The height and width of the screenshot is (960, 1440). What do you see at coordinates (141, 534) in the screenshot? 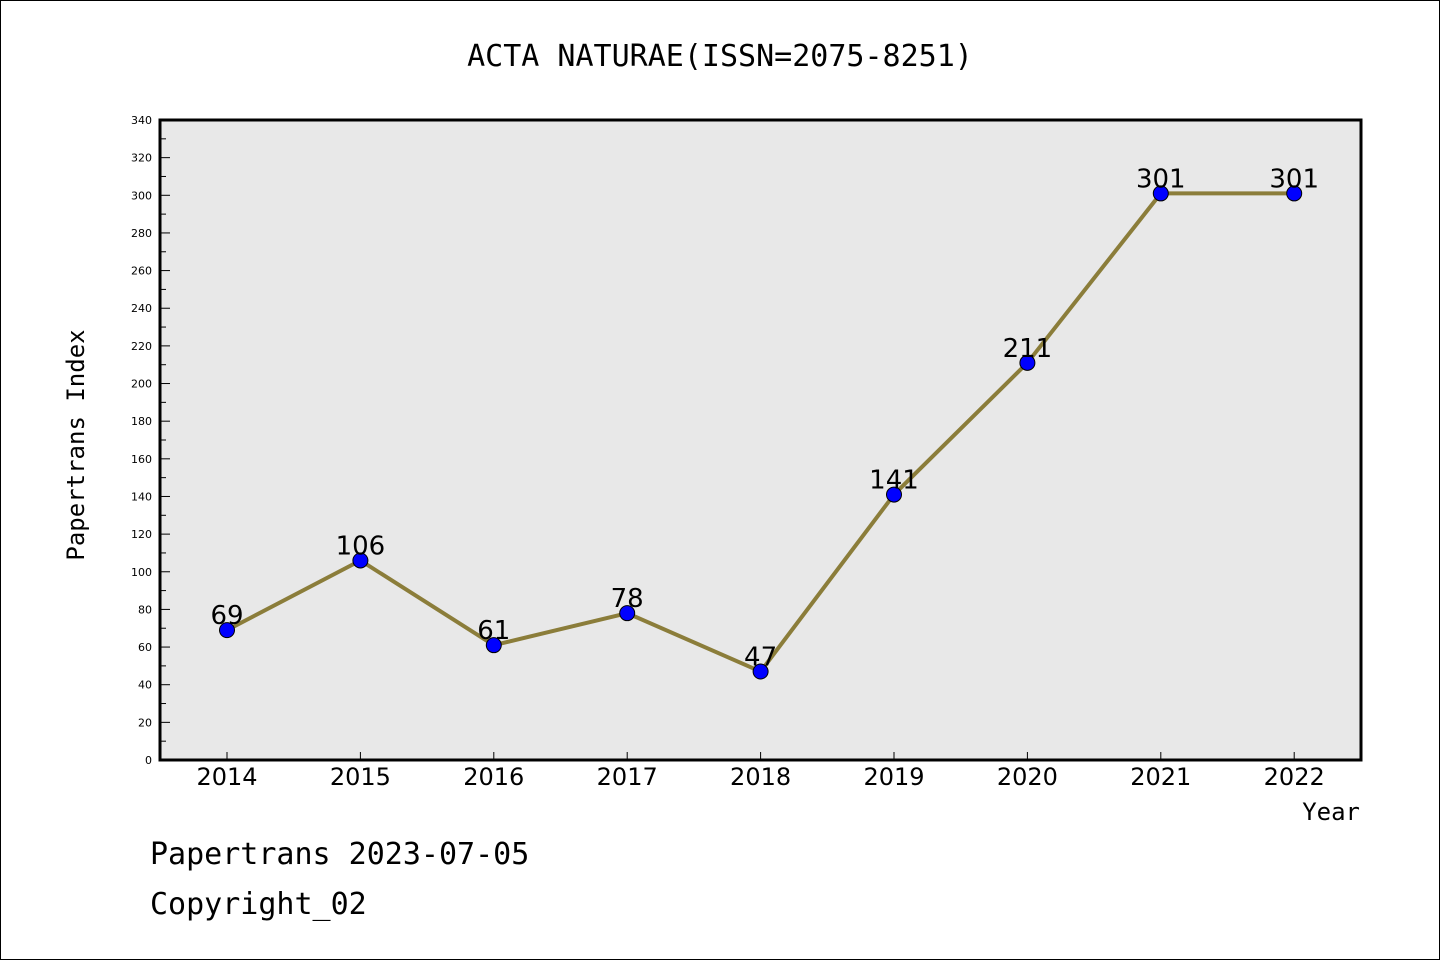
I see `y-tick-label: 120` at bounding box center [141, 534].